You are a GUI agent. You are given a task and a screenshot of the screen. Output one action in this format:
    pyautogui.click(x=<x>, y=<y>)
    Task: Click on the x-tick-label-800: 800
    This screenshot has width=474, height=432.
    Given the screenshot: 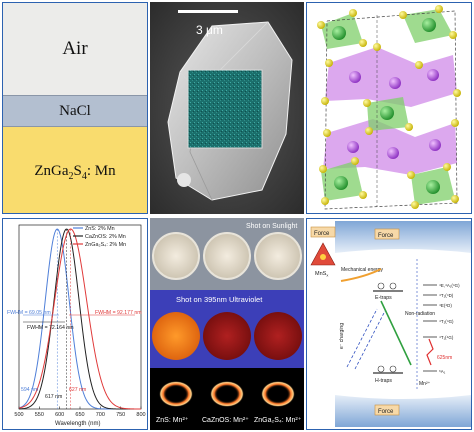 What is the action you would take?
    pyautogui.click(x=140, y=415)
    